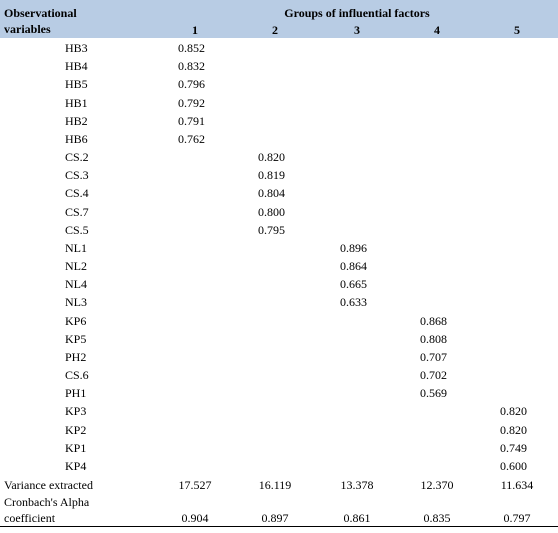 Image resolution: width=558 pixels, height=533 pixels. I want to click on row-label: CS.6, so click(77, 375).